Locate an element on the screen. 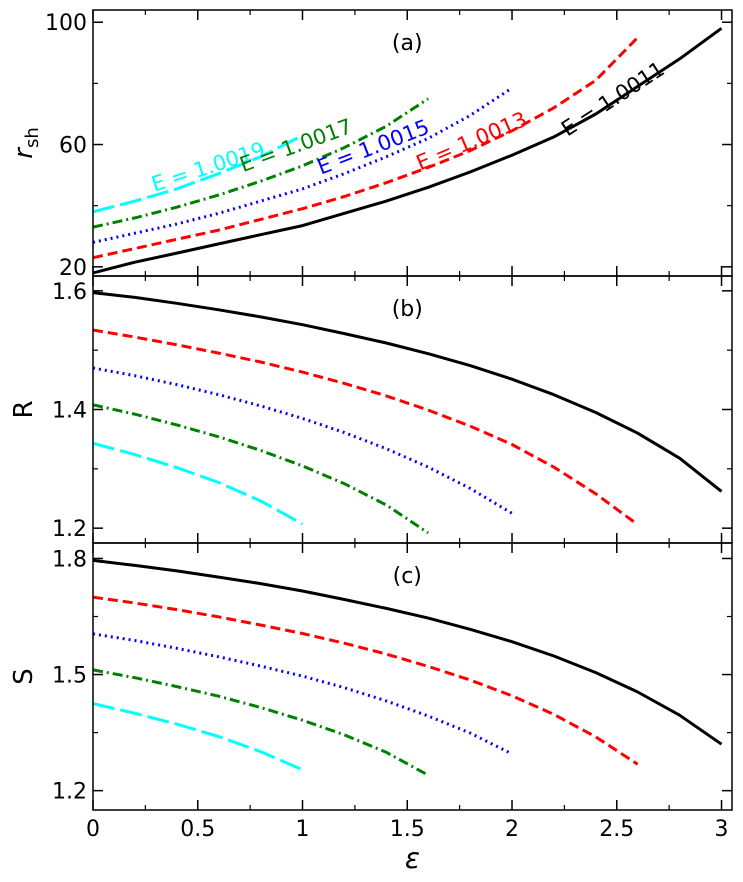  panel-b-label: (b) is located at coordinates (407, 309).